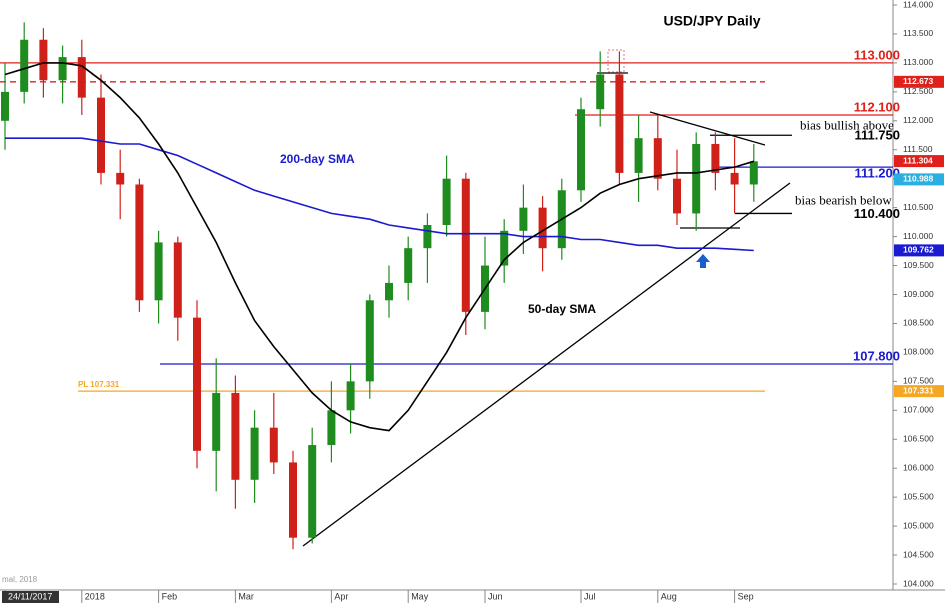 This screenshot has width=945, height=603. I want to click on y-tick-label: 106.000, so click(918, 467).